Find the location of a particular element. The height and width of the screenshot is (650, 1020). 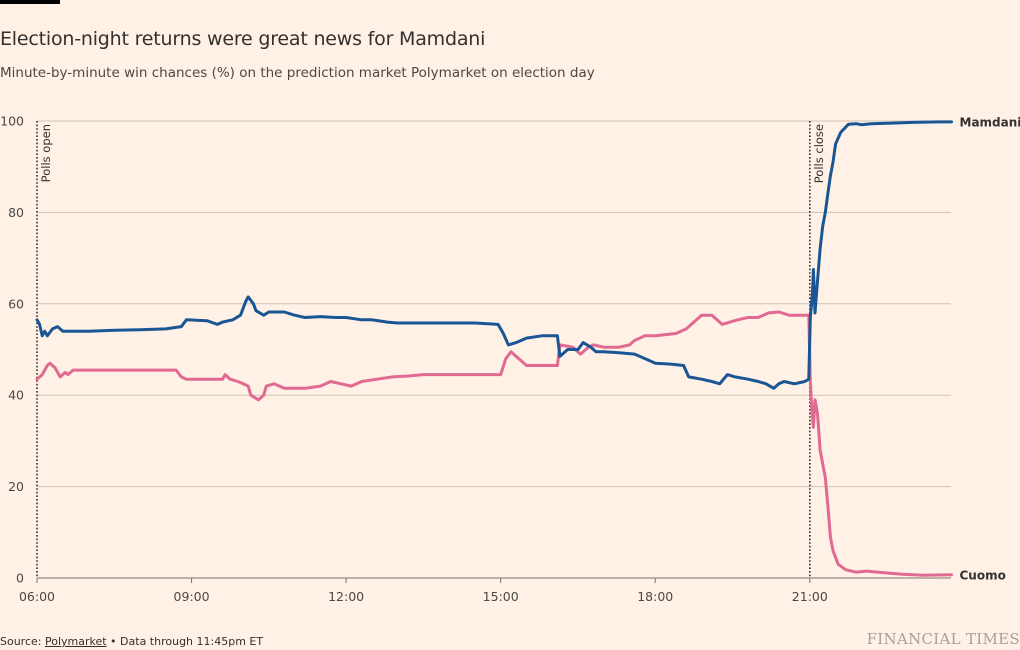

x-axis: 06:00 09:00 12:00 15:00 18:00 21:00 is located at coordinates (485, 590).